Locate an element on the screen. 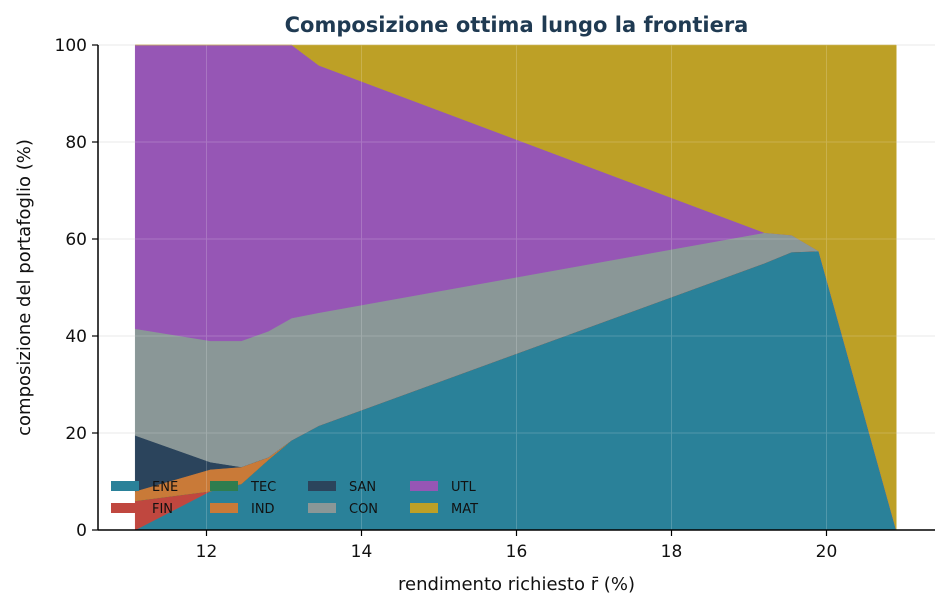  x-tick-label: 20 is located at coordinates (827, 552).